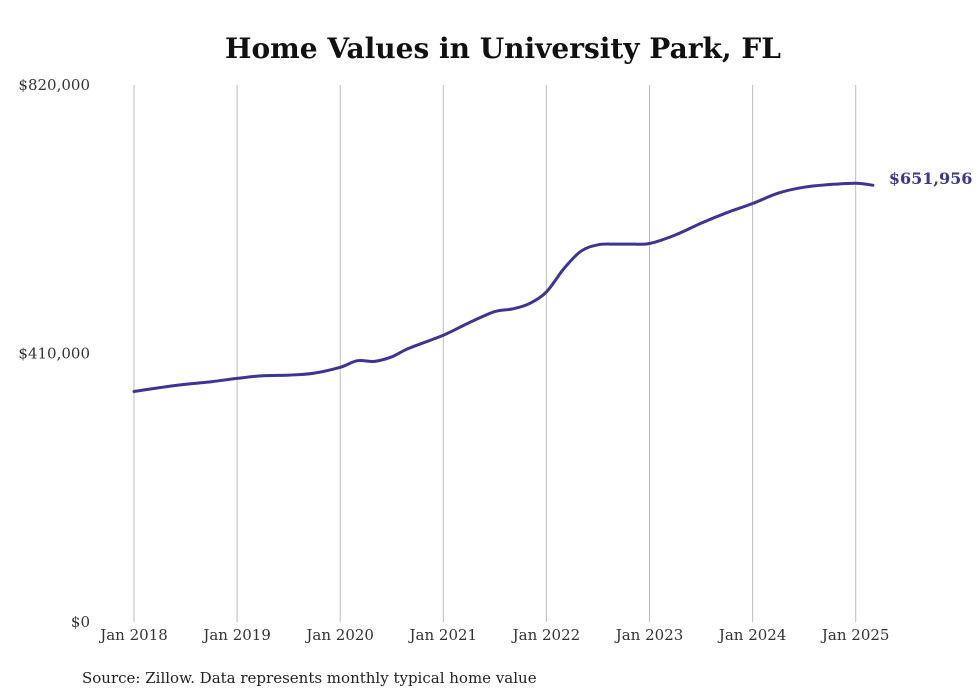 The width and height of the screenshot is (980, 699). I want to click on x-tick-label: Jan 2019, so click(236, 635).